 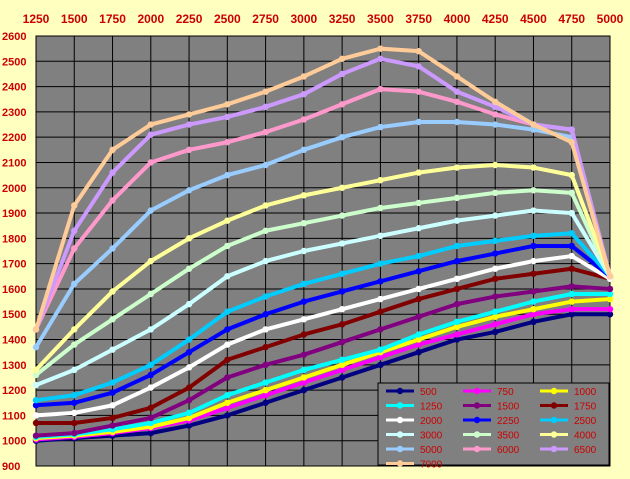 What do you see at coordinates (431, 421) in the screenshot?
I see `legend-label: 2000` at bounding box center [431, 421].